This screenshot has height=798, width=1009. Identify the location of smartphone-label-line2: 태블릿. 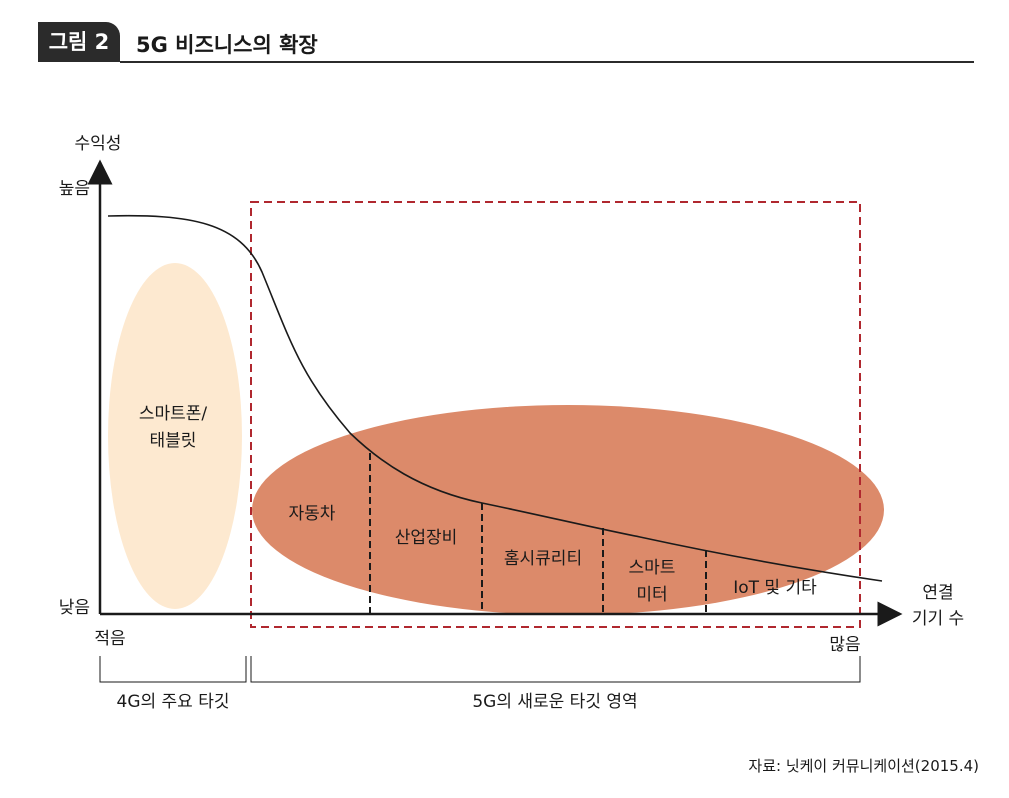
(173, 441).